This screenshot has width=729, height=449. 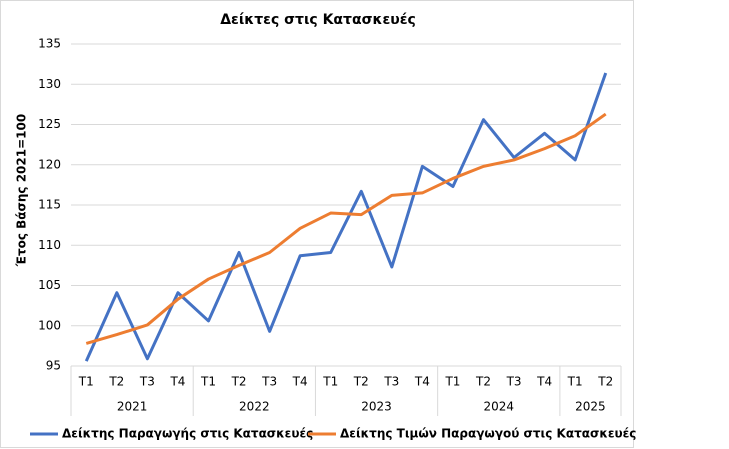 I want to click on x-group-label: 2023, so click(x=376, y=407).